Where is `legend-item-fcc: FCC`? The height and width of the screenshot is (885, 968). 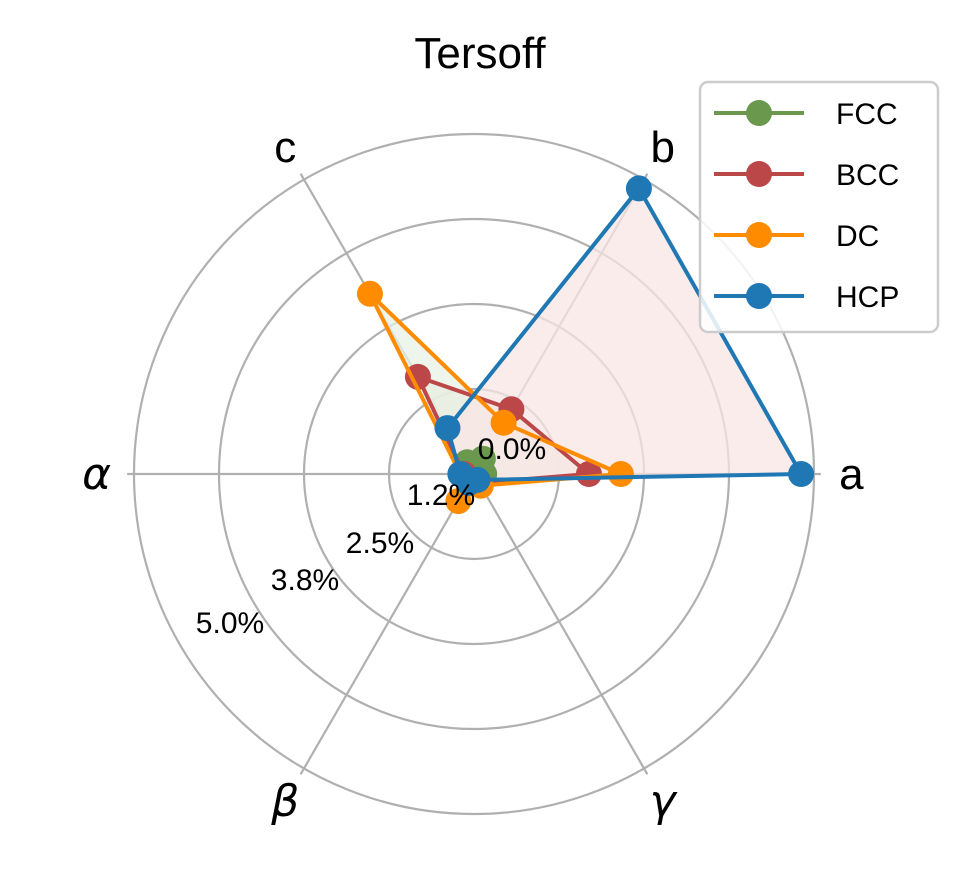
legend-item-fcc: FCC is located at coordinates (806, 114).